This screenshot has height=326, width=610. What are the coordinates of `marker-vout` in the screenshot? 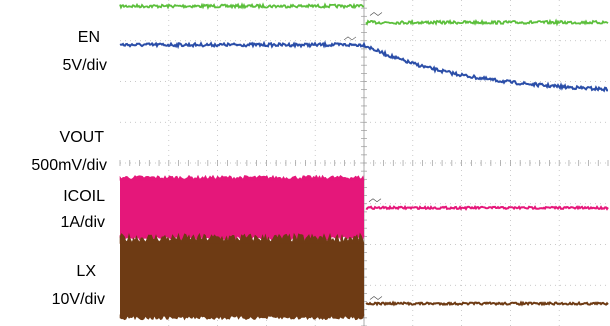 It's located at (350, 38).